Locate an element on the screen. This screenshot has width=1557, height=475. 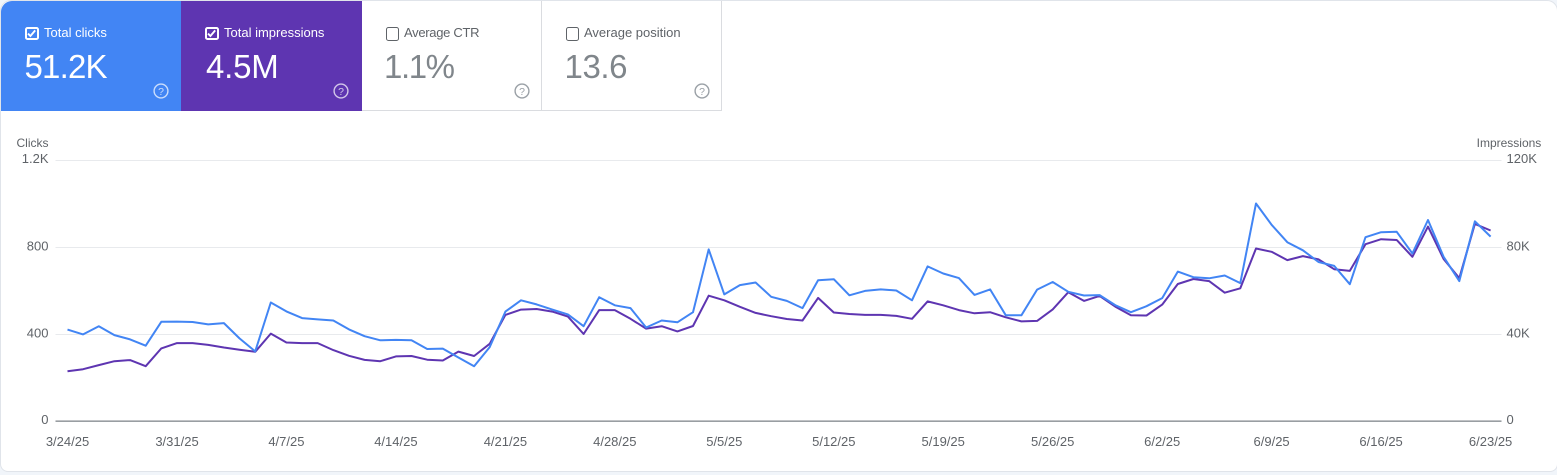
svg-text: 120K is located at coordinates (1522, 158).